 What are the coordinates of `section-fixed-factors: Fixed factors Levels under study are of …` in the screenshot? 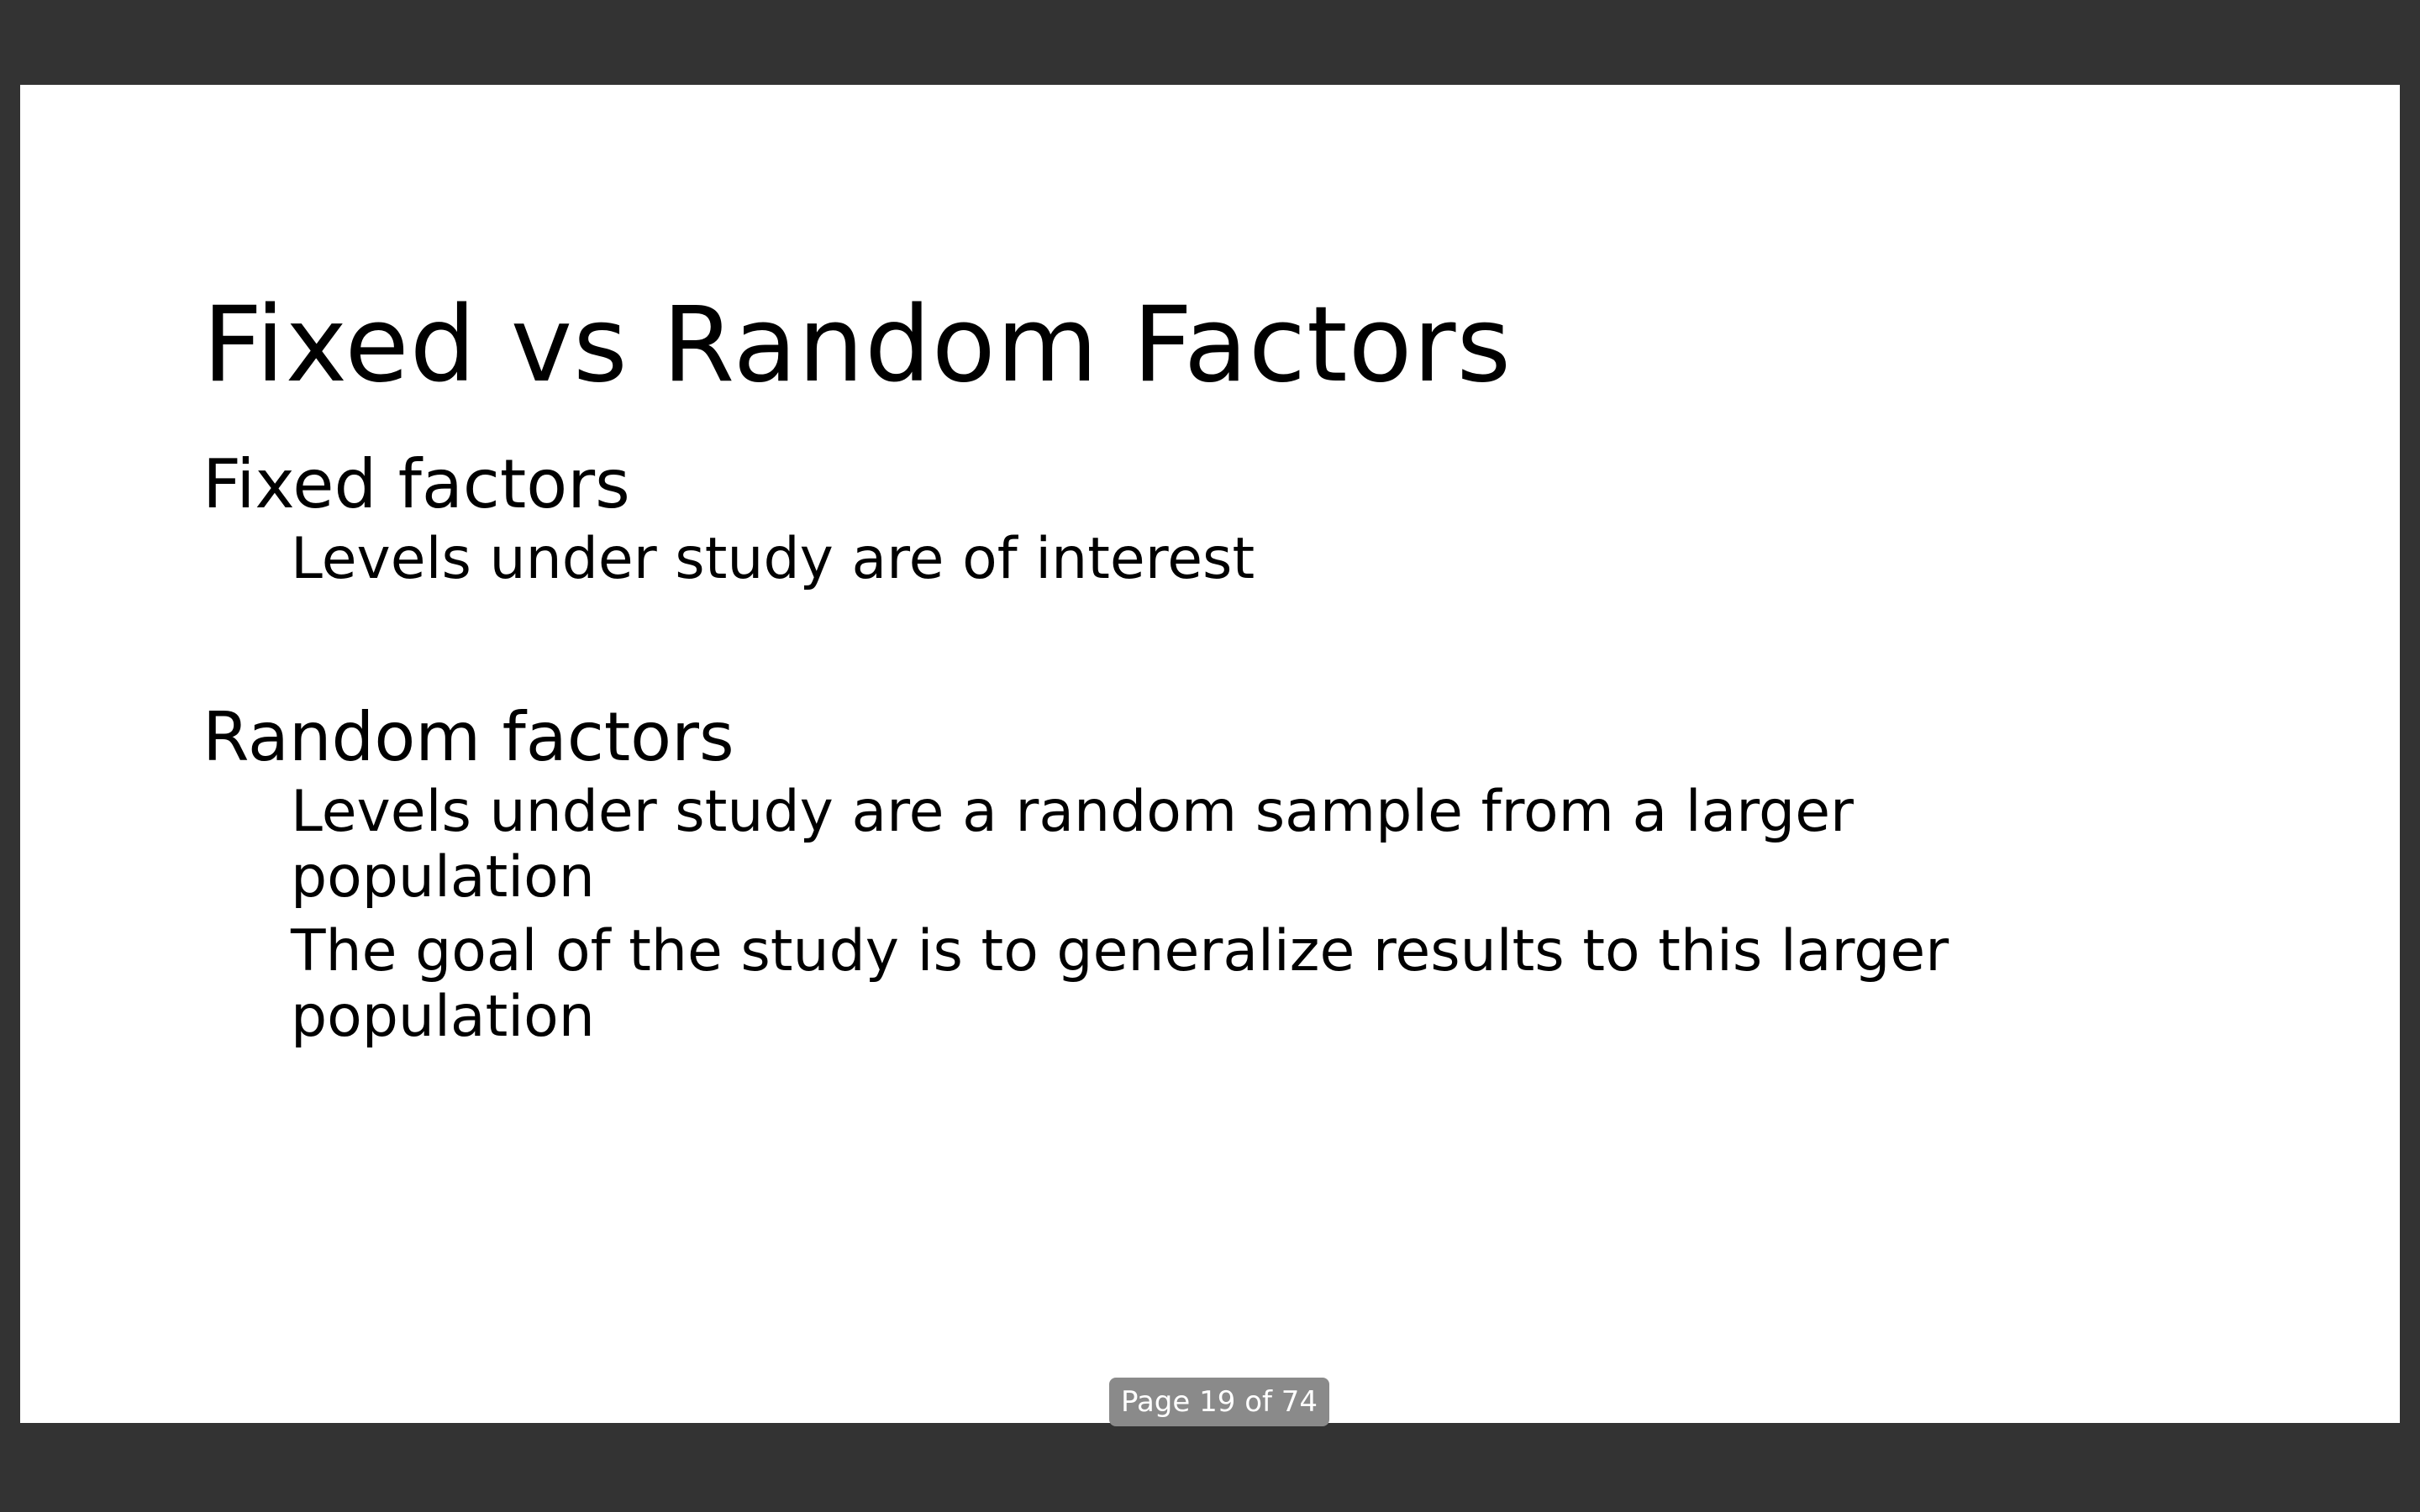 It's located at (1253, 521).